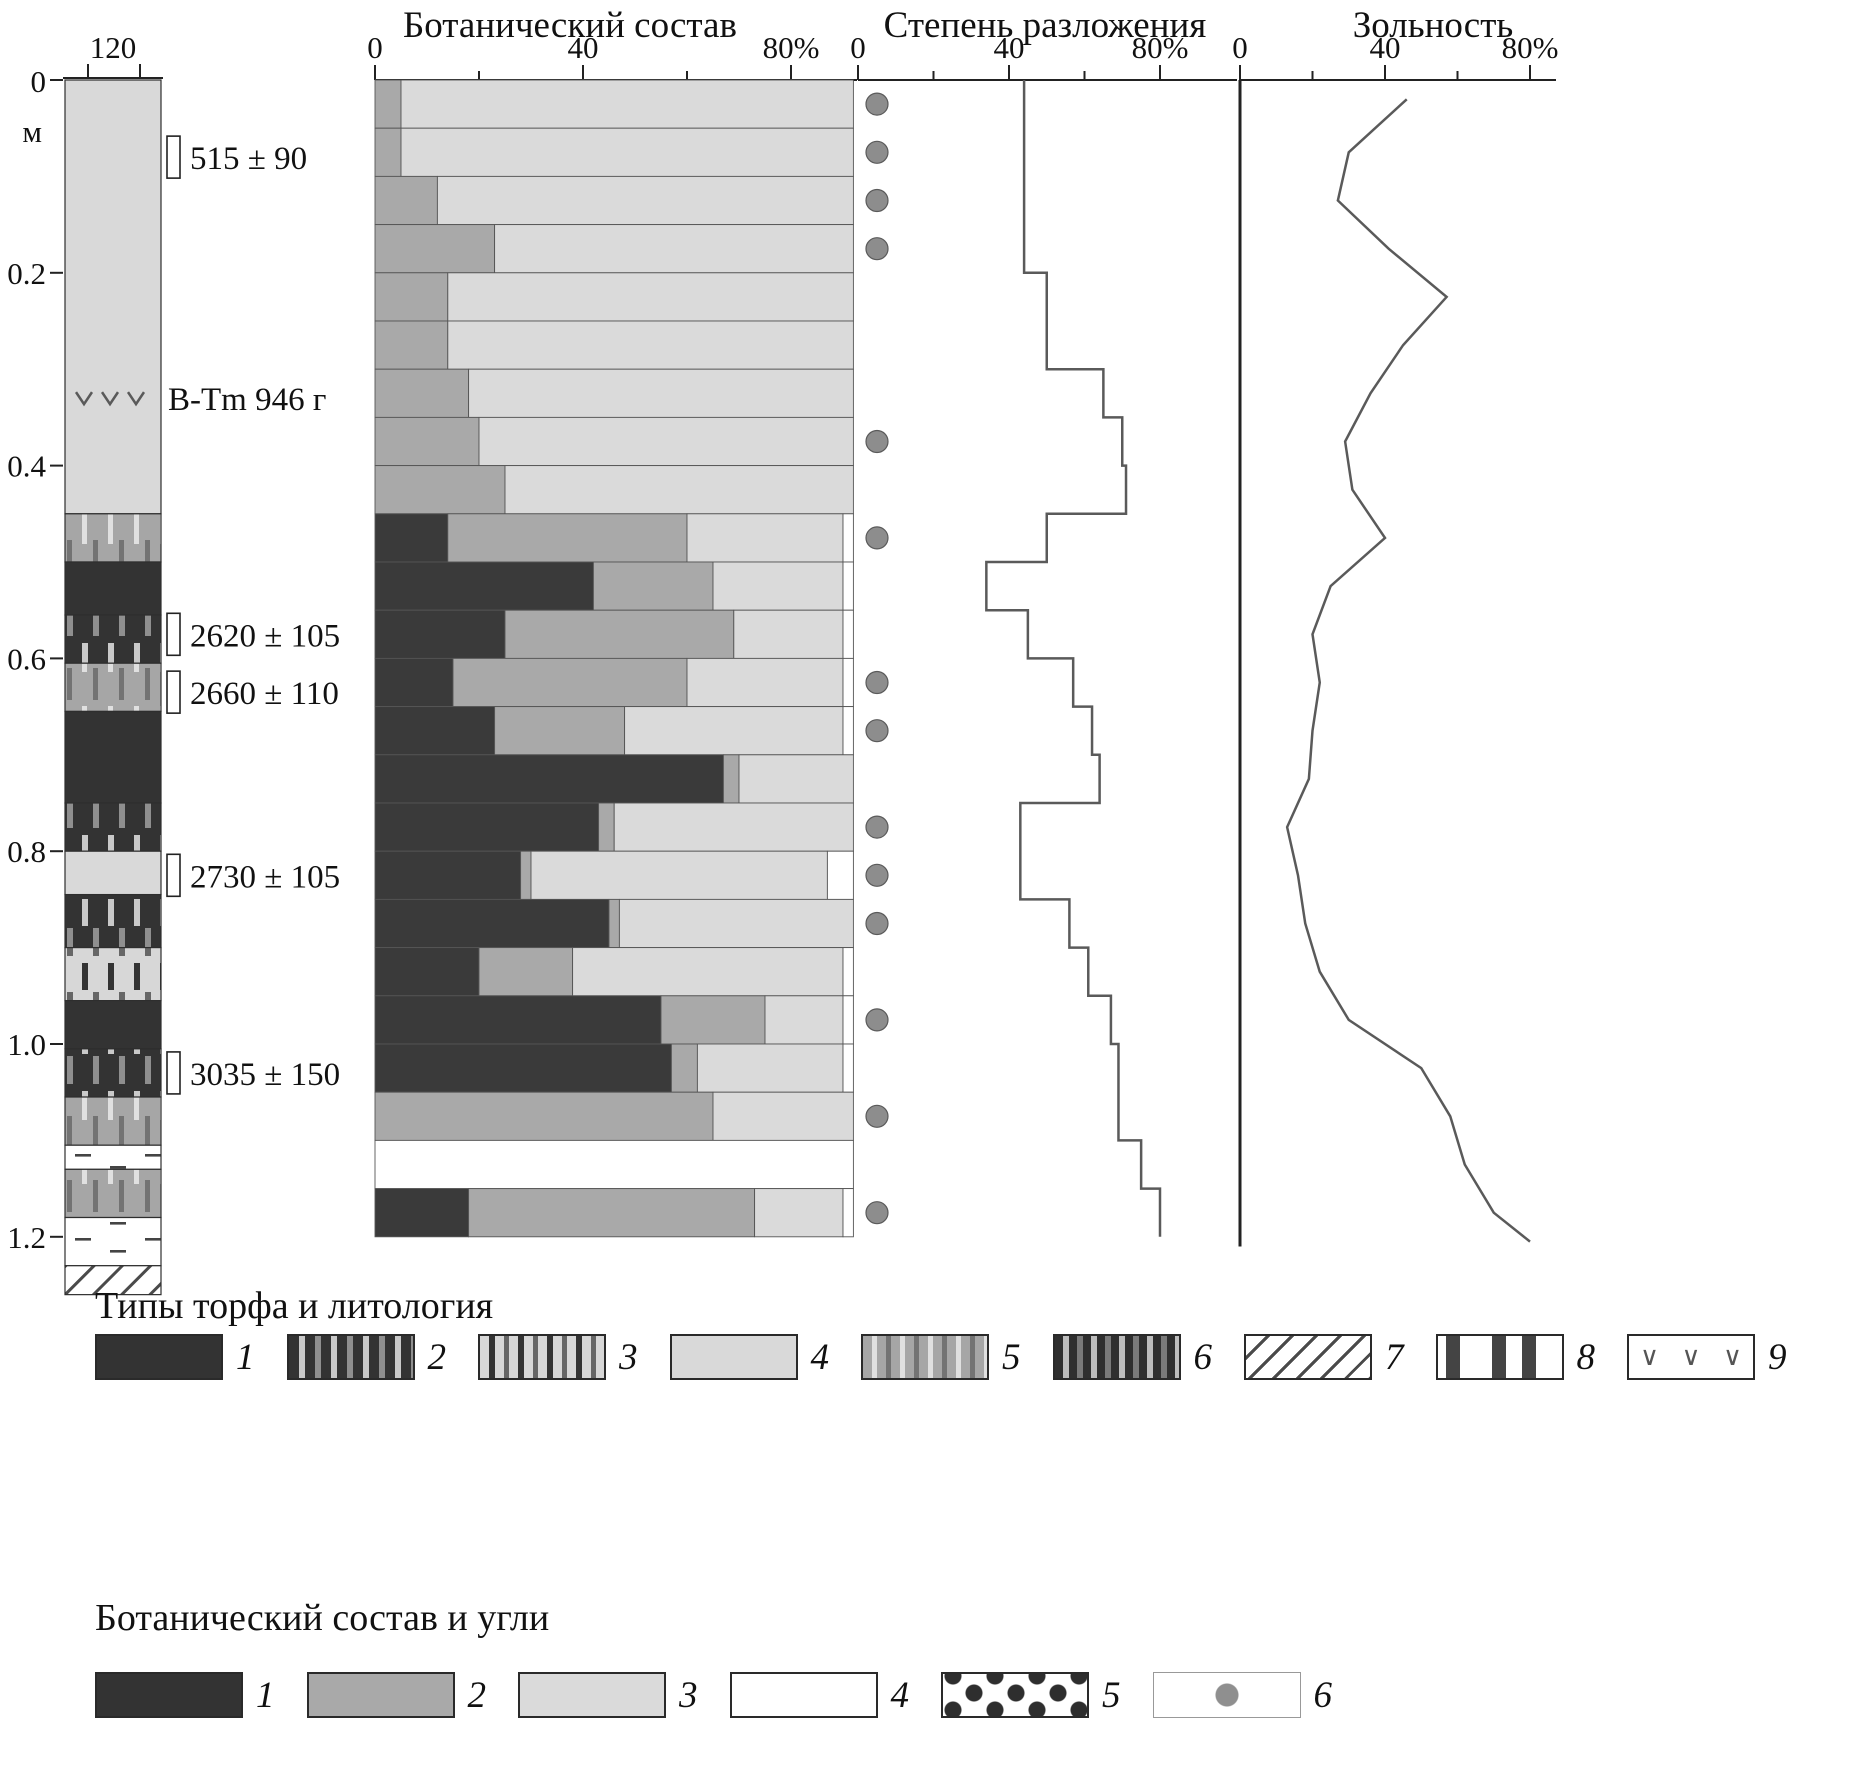  I want to click on legend-item-peat-2: 2, so click(366, 1357).